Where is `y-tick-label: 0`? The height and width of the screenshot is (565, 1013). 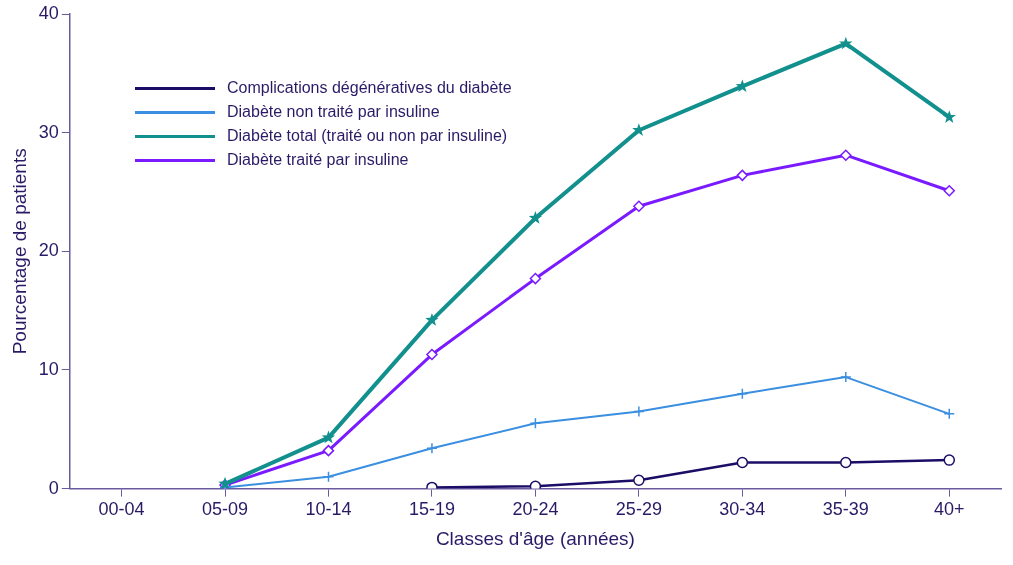 y-tick-label: 0 is located at coordinates (53, 487).